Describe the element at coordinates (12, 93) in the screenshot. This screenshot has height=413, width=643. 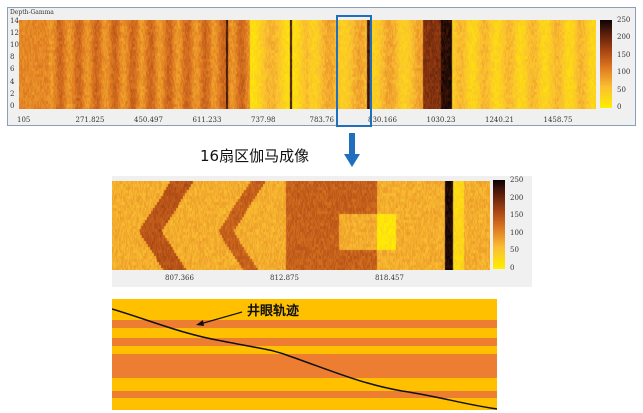
I see `y-tick-label: 2` at that location.